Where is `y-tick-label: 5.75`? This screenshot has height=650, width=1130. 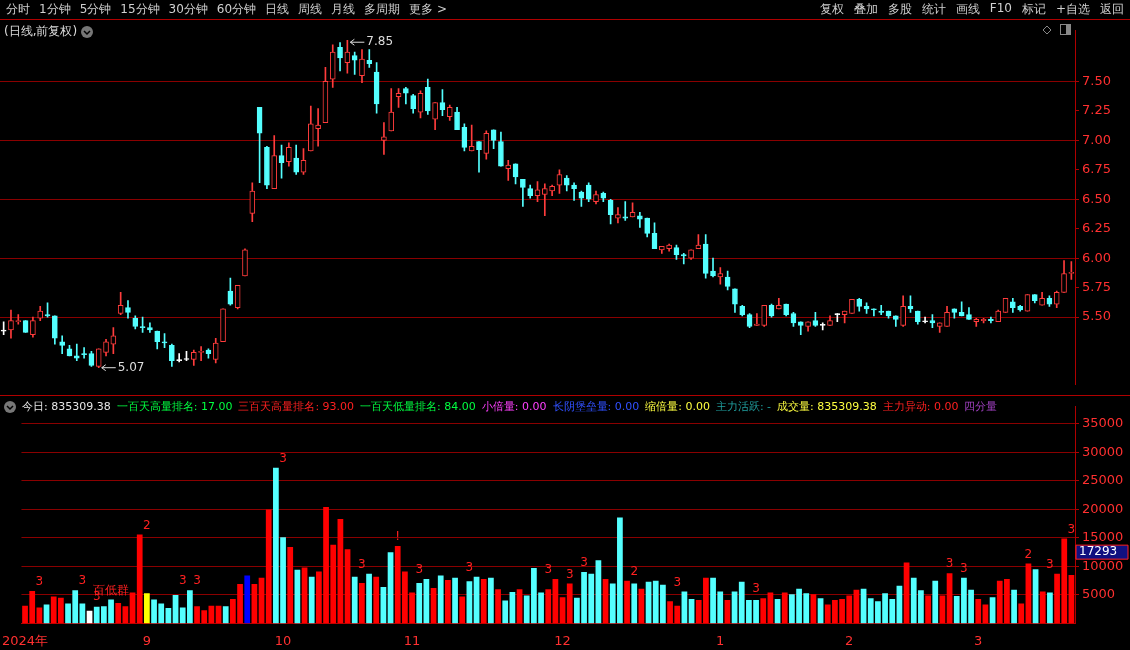 y-tick-label: 5.75 is located at coordinates (1096, 286).